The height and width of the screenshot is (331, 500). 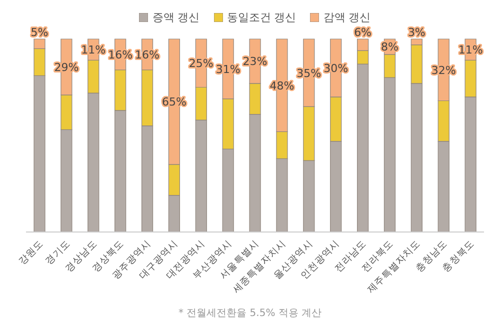 What do you see at coordinates (417, 32) in the screenshot?
I see `data-label: 3%` at bounding box center [417, 32].